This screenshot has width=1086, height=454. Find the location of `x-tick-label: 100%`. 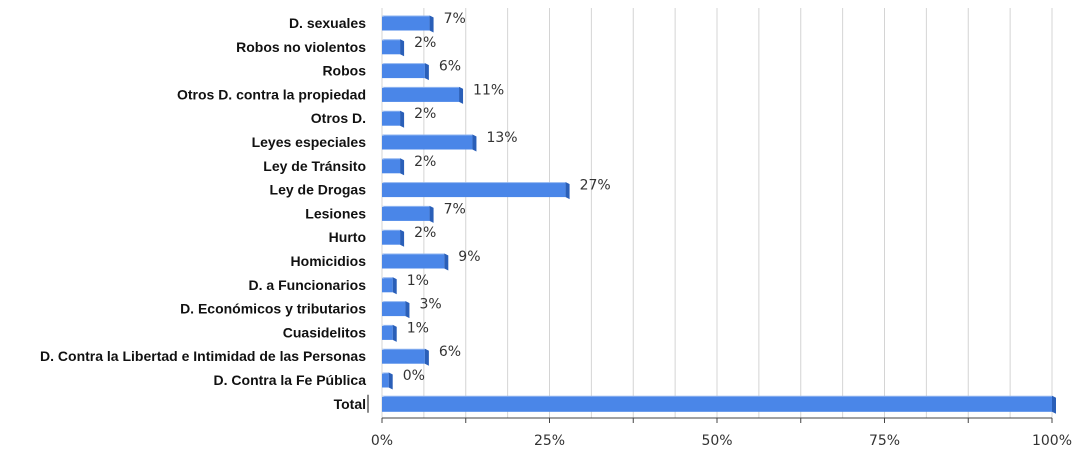

x-tick-label: 100% is located at coordinates (1052, 441).